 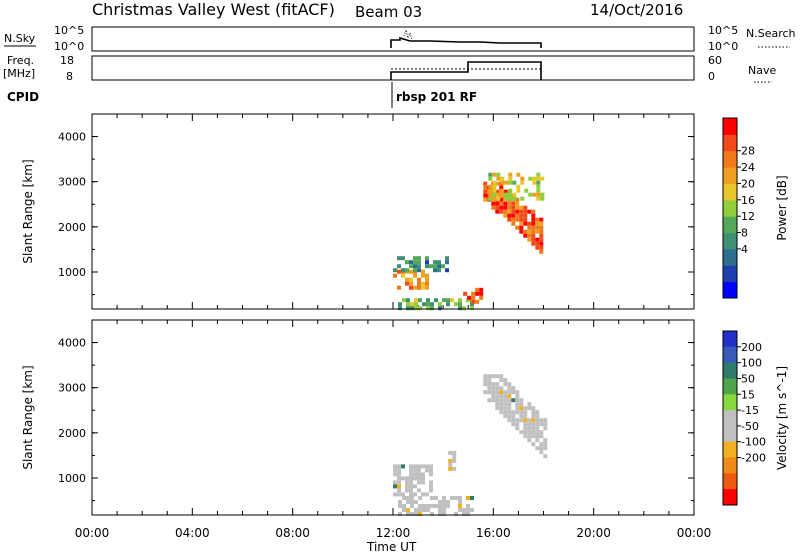 I want to click on date-label: 14/Oct/2016, so click(x=636, y=10).